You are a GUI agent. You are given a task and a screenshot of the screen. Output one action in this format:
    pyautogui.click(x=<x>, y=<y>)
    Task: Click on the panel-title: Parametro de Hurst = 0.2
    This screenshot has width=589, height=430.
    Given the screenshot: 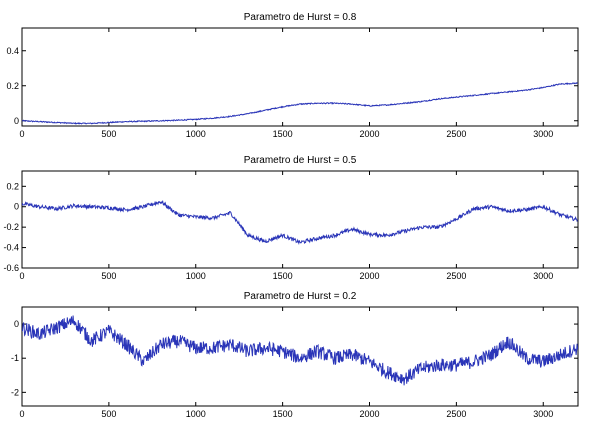 What is the action you would take?
    pyautogui.click(x=300, y=296)
    